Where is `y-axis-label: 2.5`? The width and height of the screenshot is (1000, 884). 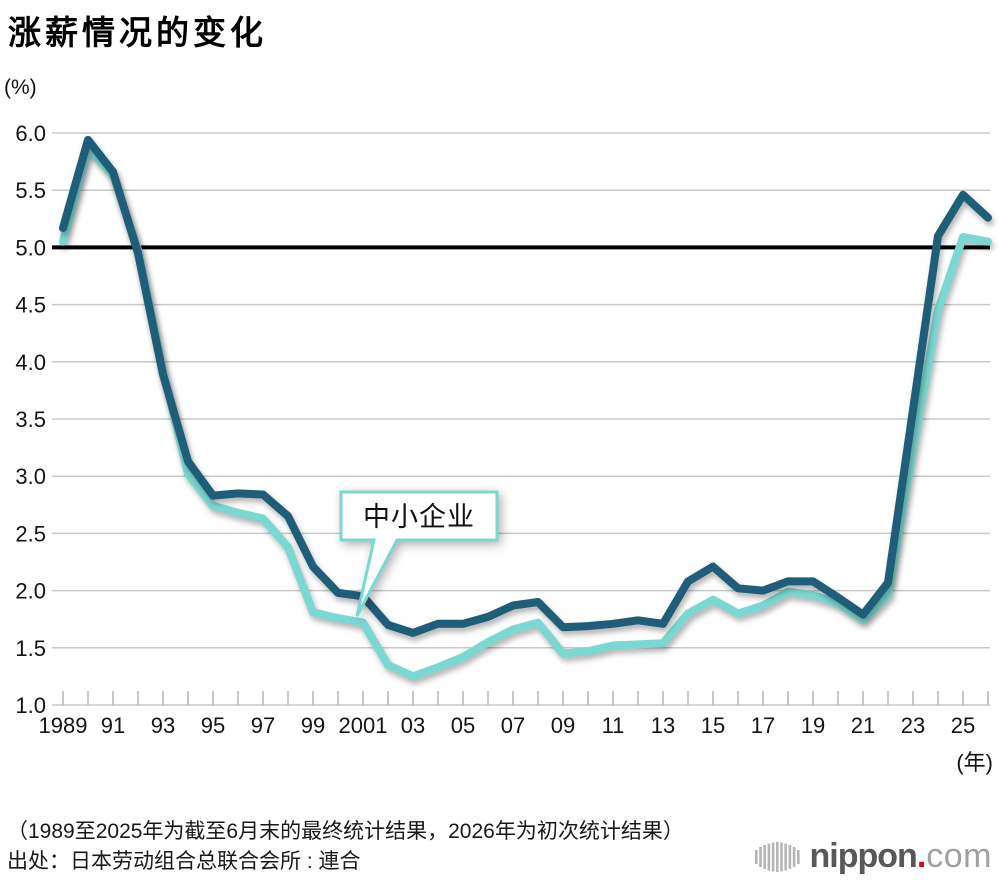 y-axis-label: 2.5 is located at coordinates (30, 533).